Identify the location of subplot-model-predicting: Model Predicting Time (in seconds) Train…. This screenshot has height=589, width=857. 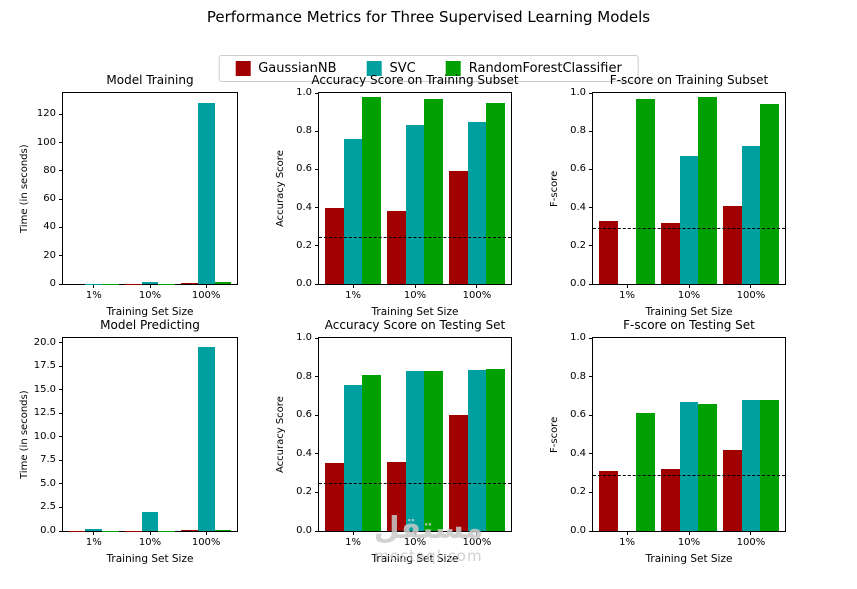
(128, 441).